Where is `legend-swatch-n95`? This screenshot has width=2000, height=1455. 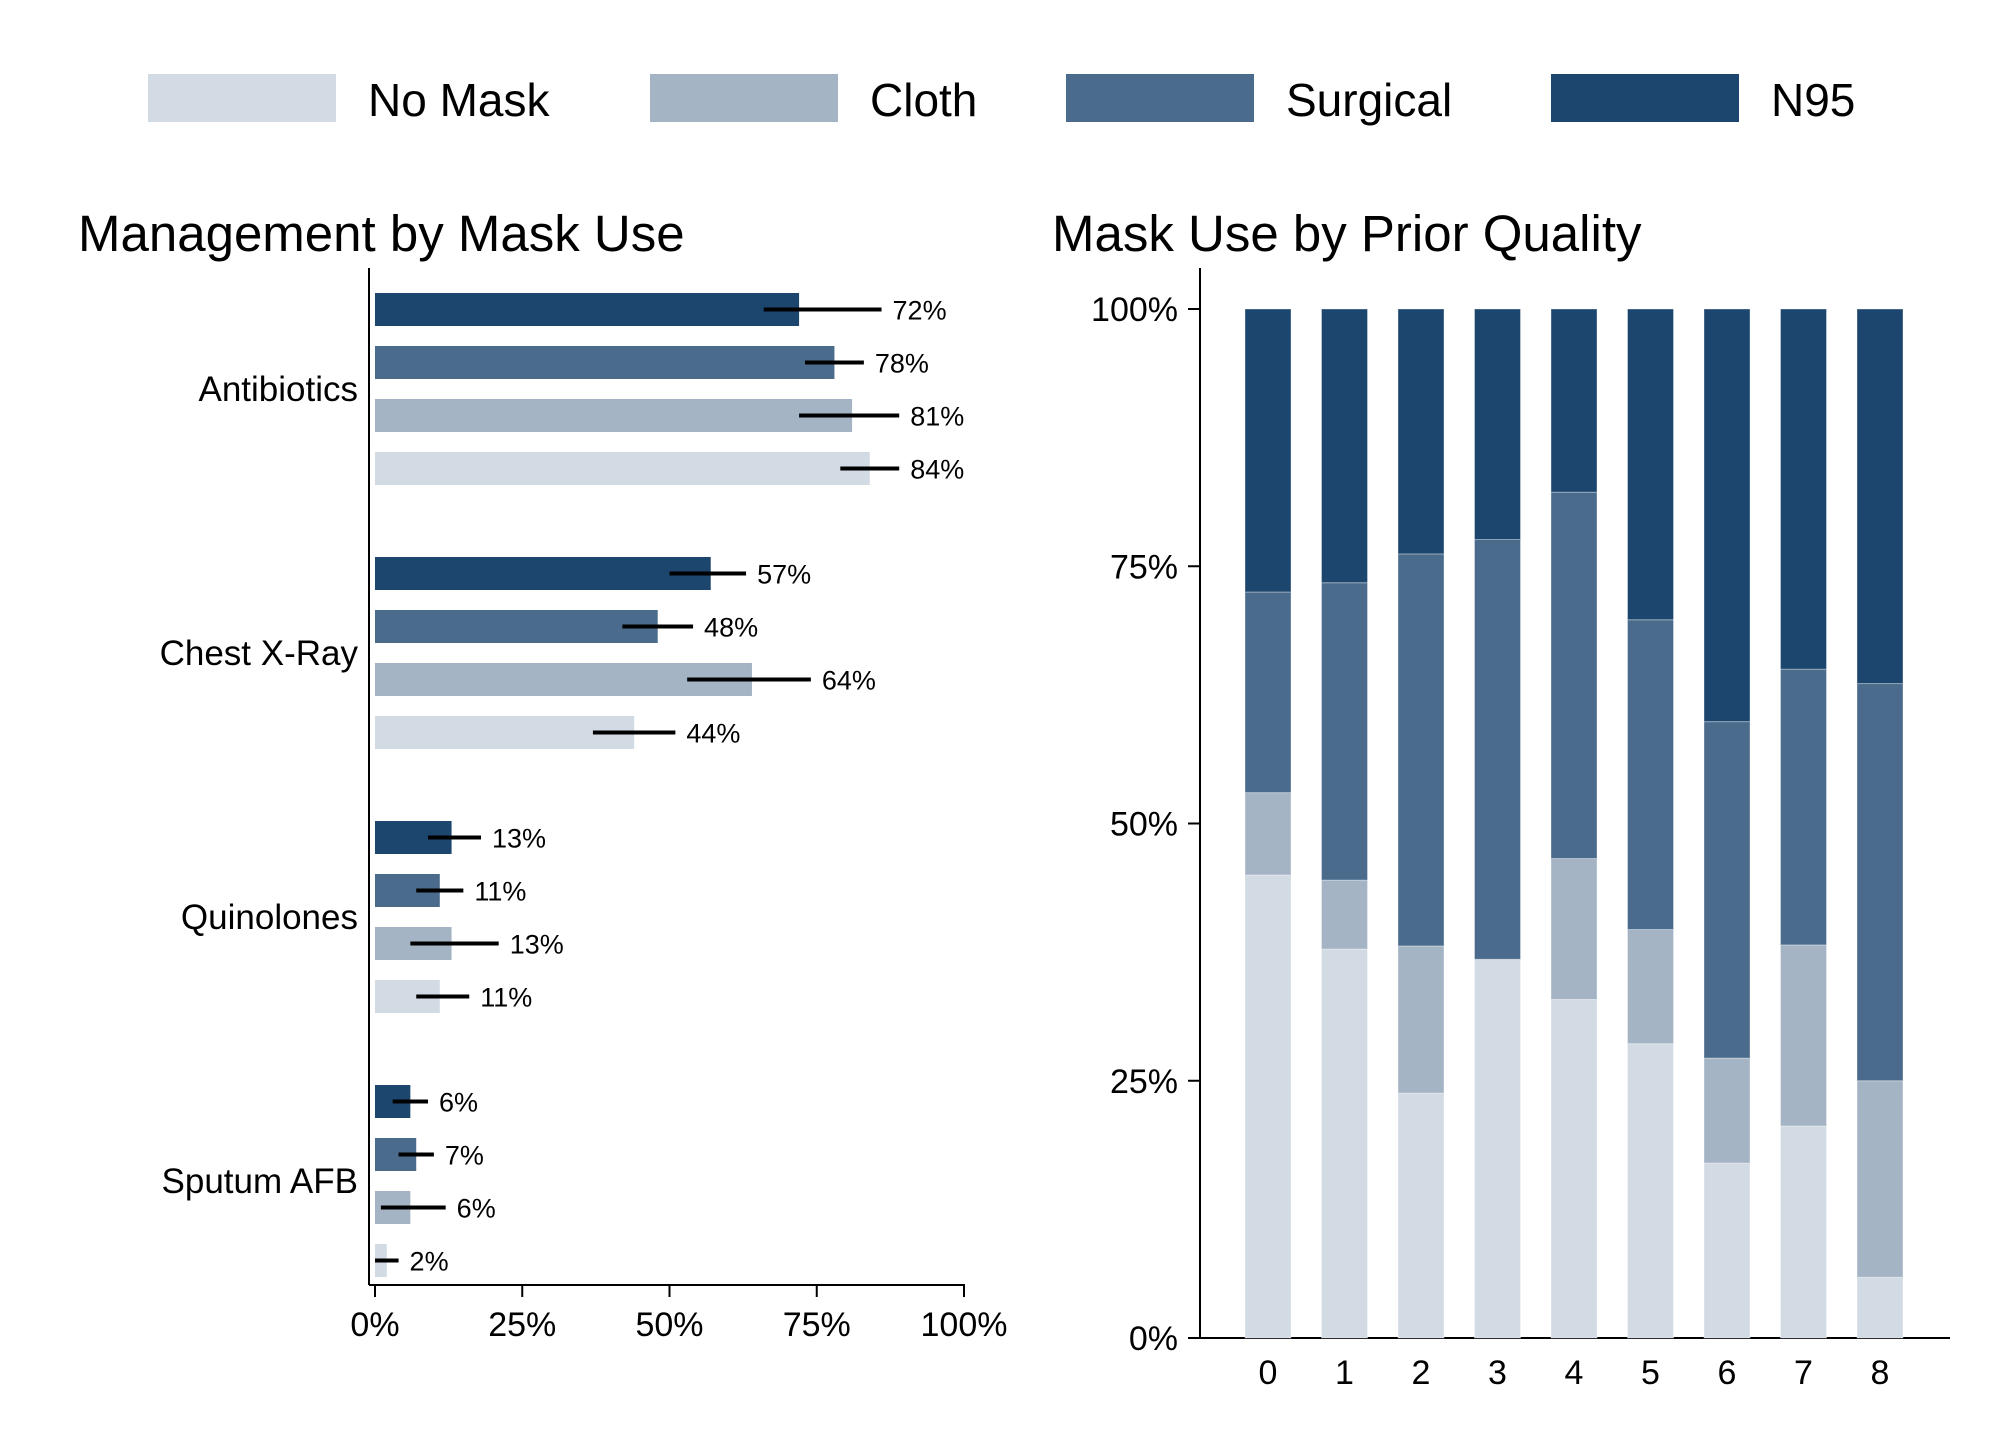
legend-swatch-n95 is located at coordinates (1645, 98).